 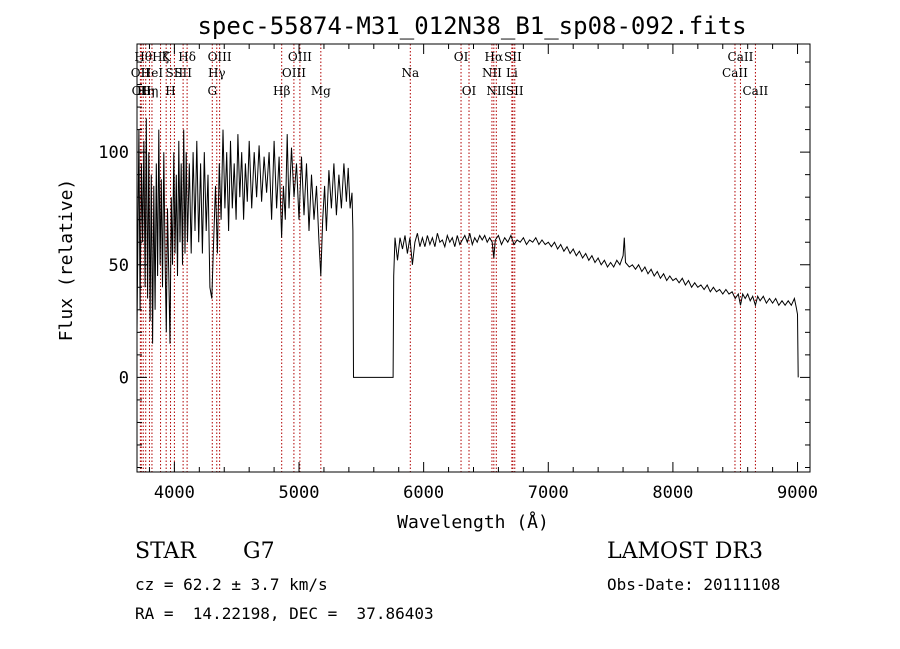 What do you see at coordinates (300, 57) in the screenshot?
I see `line-label-17: OIII` at bounding box center [300, 57].